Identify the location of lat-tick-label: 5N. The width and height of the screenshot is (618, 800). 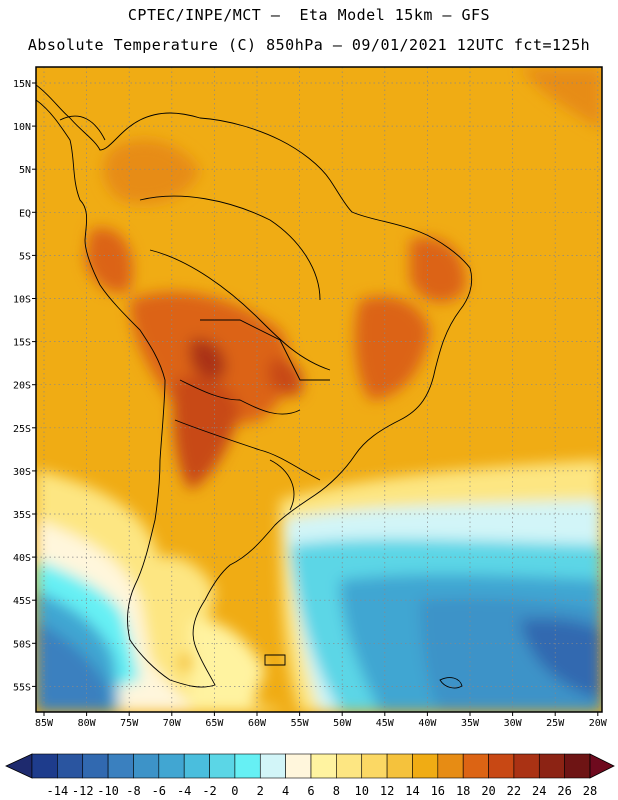
(25, 170).